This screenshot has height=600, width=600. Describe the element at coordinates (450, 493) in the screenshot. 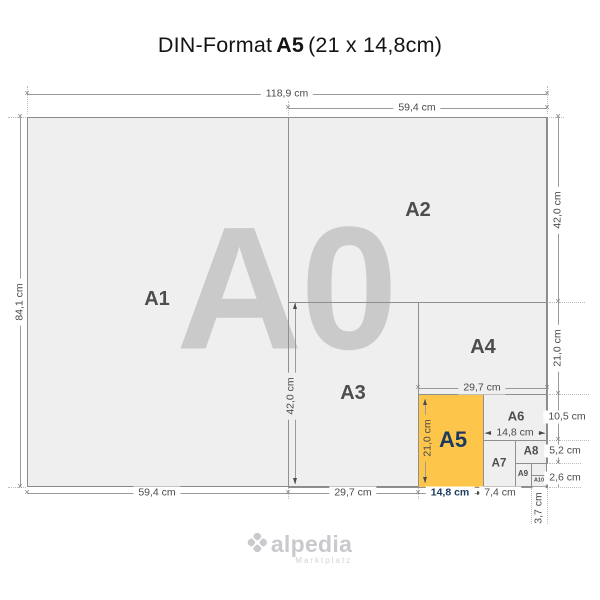

I see `dimension-label-a5-width: 14,8 cm` at that location.